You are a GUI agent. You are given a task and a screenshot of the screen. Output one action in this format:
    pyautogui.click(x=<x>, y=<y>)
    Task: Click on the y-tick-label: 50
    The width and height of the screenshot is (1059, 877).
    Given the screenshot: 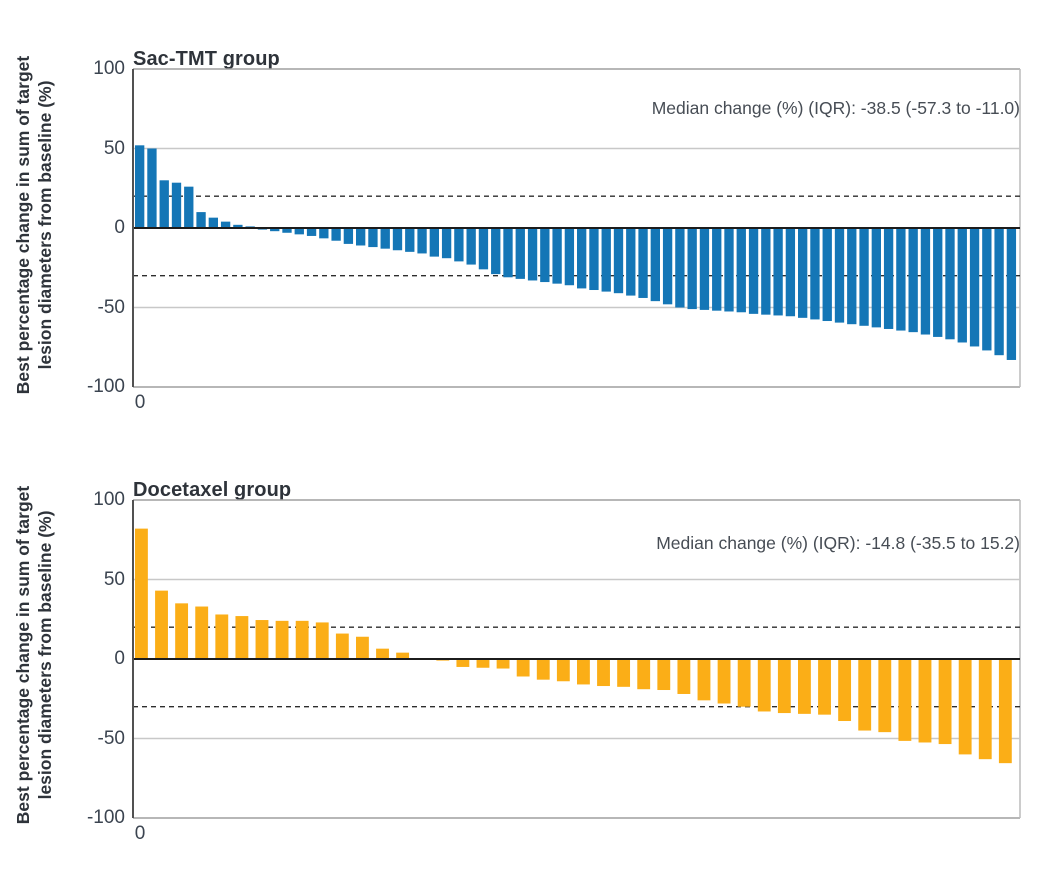 What is the action you would take?
    pyautogui.click(x=114, y=579)
    